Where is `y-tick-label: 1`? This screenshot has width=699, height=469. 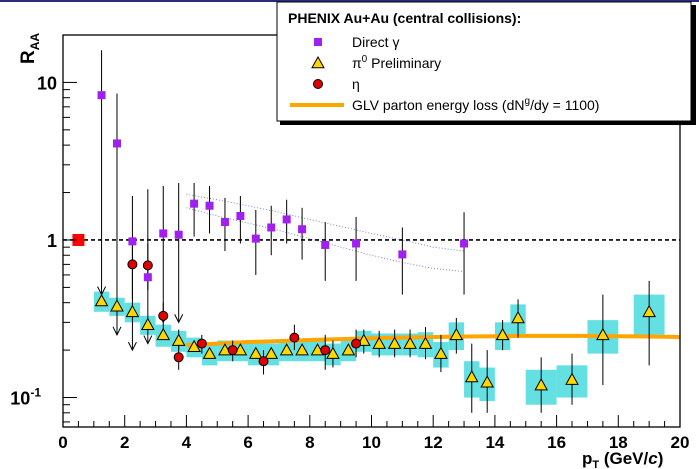 y-tick-label: 1 is located at coordinates (52, 241).